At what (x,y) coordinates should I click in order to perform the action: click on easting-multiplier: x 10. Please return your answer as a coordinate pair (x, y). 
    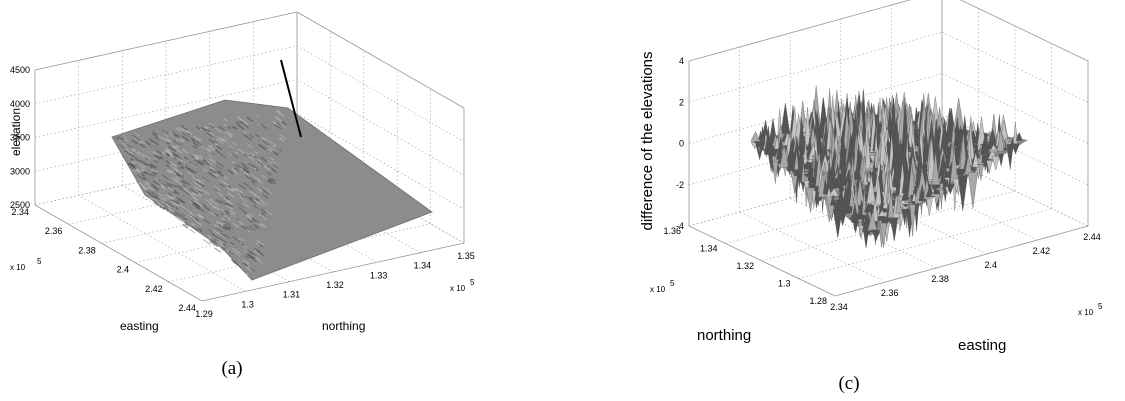
    Looking at the image, I should click on (1086, 312).